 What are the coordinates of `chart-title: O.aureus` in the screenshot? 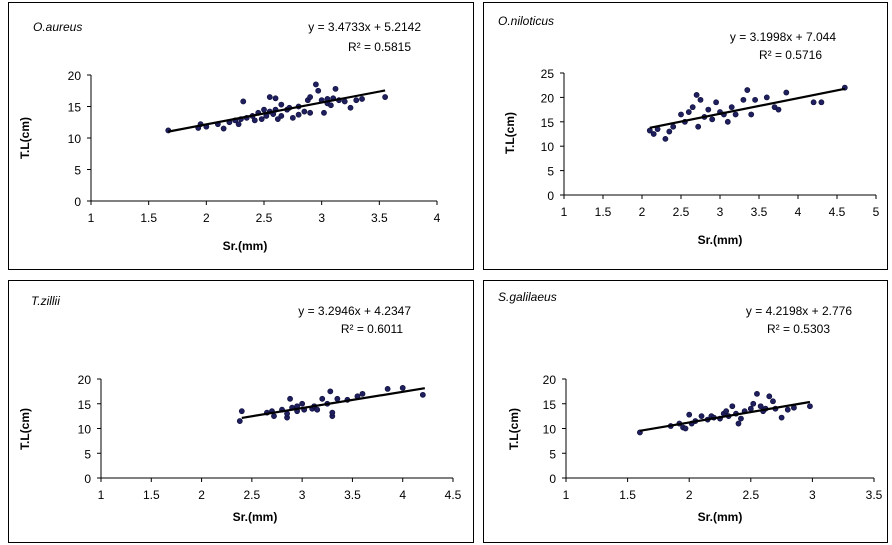 It's located at (57, 27).